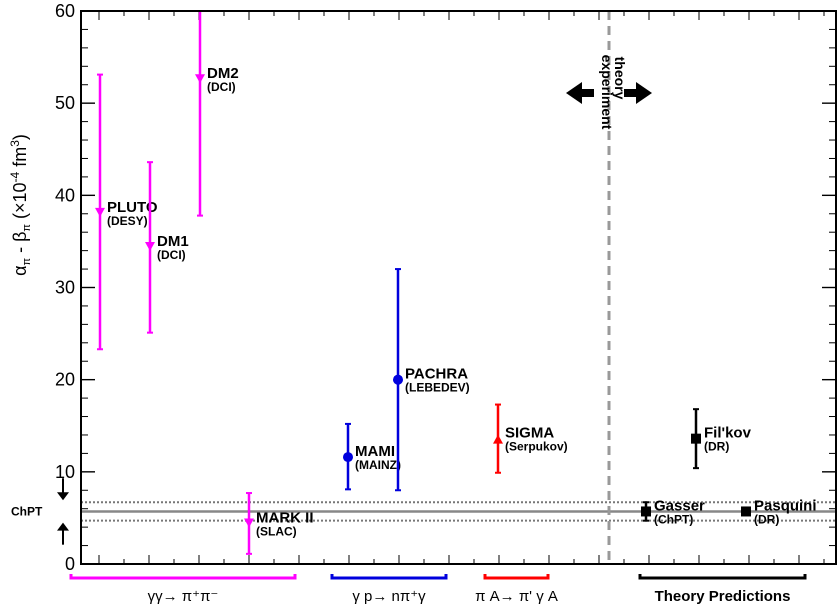 The width and height of the screenshot is (837, 608). What do you see at coordinates (63, 496) in the screenshot?
I see `chpt-arrow-down-head` at bounding box center [63, 496].